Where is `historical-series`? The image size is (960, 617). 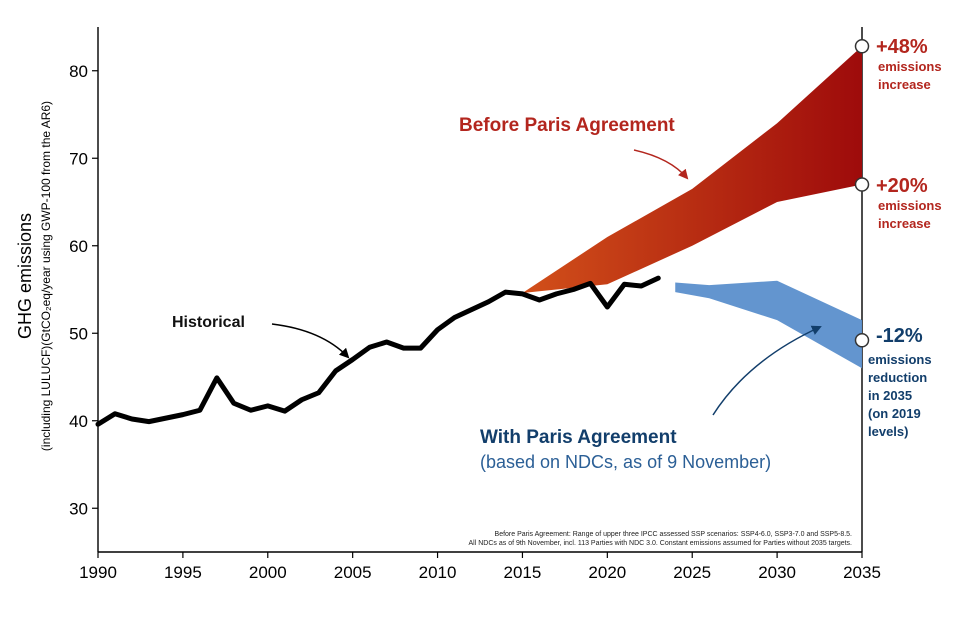
historical-series is located at coordinates (378, 351).